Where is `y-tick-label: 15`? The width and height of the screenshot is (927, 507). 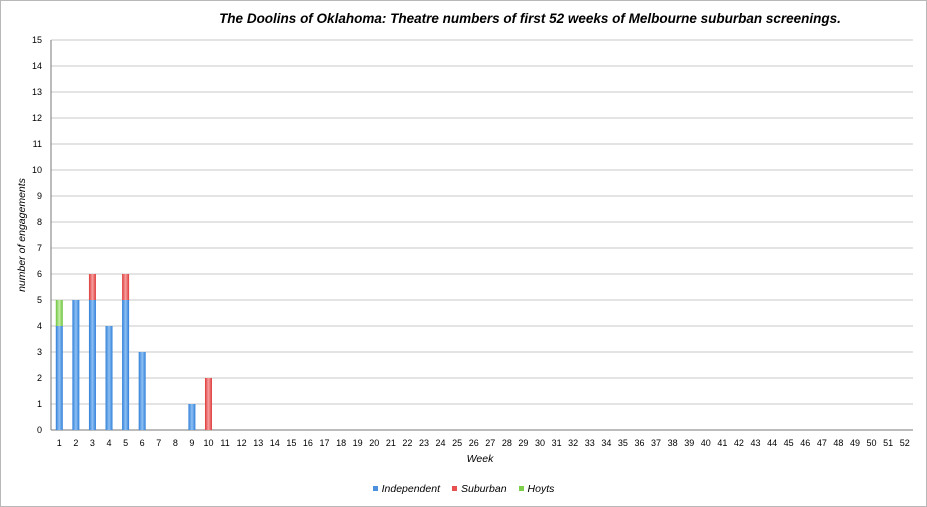
y-tick-label: 15 is located at coordinates (37, 40).